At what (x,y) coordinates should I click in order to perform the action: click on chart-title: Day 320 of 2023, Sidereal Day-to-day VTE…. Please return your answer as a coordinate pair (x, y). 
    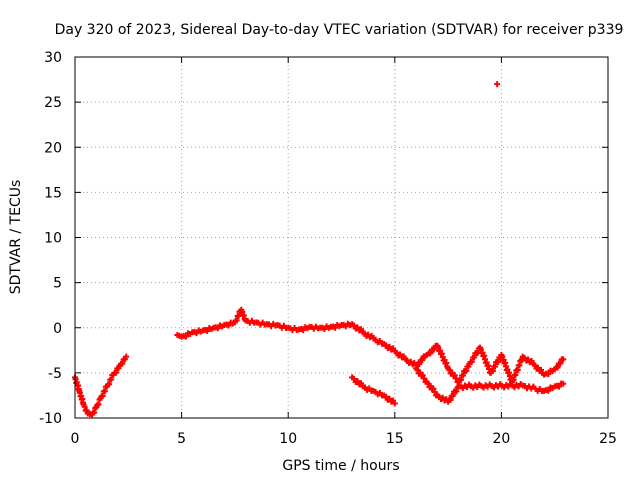
    Looking at the image, I should click on (339, 30).